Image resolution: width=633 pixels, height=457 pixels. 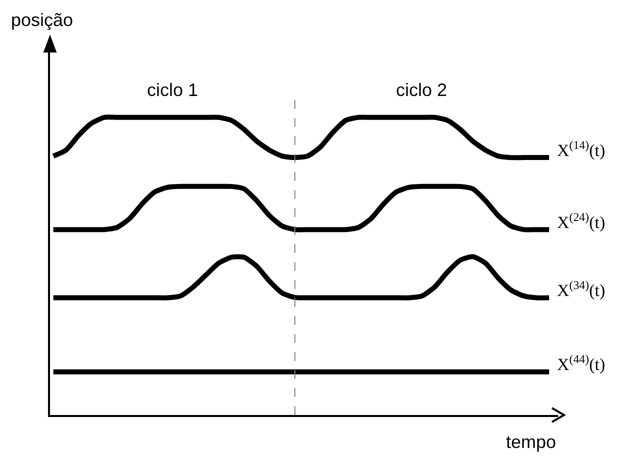 What do you see at coordinates (581, 221) in the screenshot?
I see `series-label: X$^{(24)}$(t)` at bounding box center [581, 221].